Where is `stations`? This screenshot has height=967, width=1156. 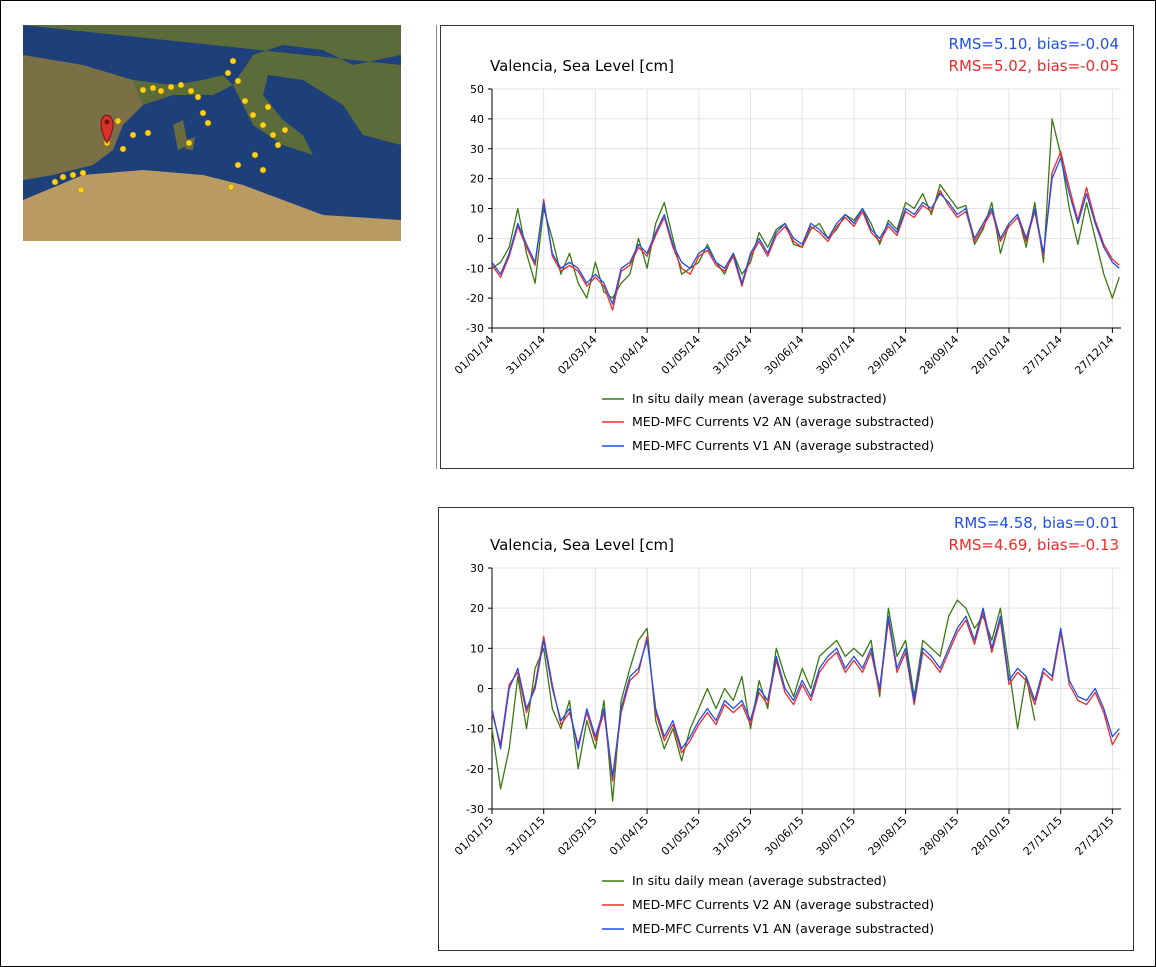 stations is located at coordinates (170, 125).